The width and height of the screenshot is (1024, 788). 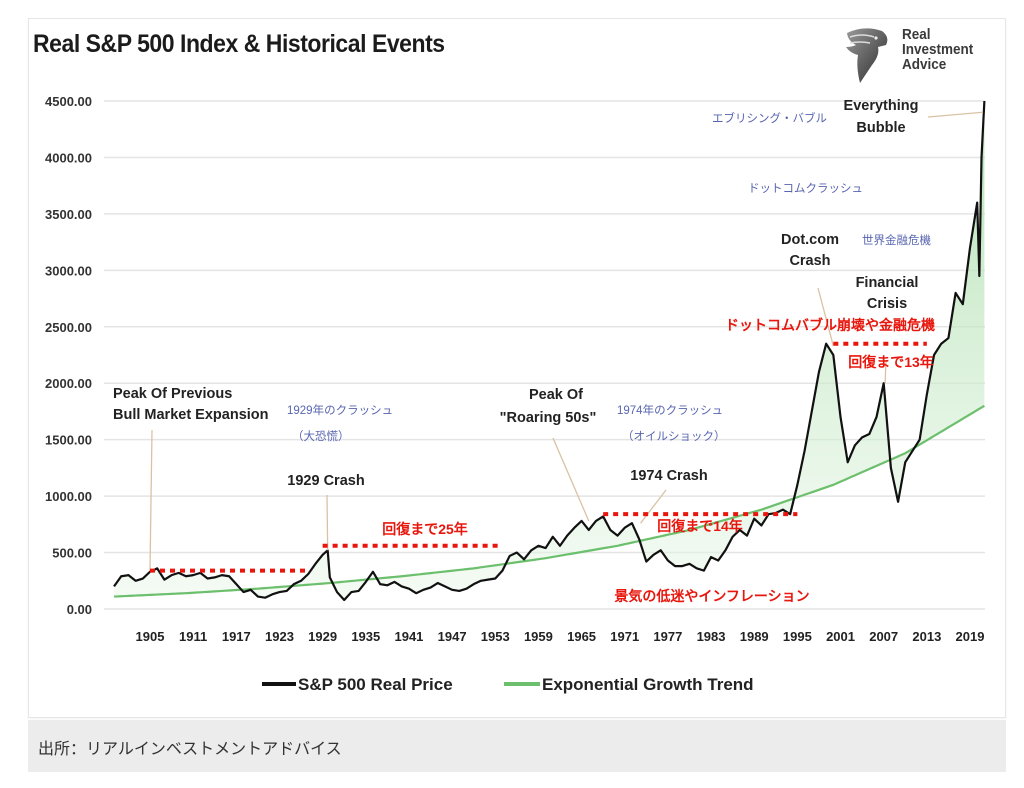 I want to click on note-dotcom-financial: ドットコムバブル崩壊や金融危機, so click(x=830, y=325).